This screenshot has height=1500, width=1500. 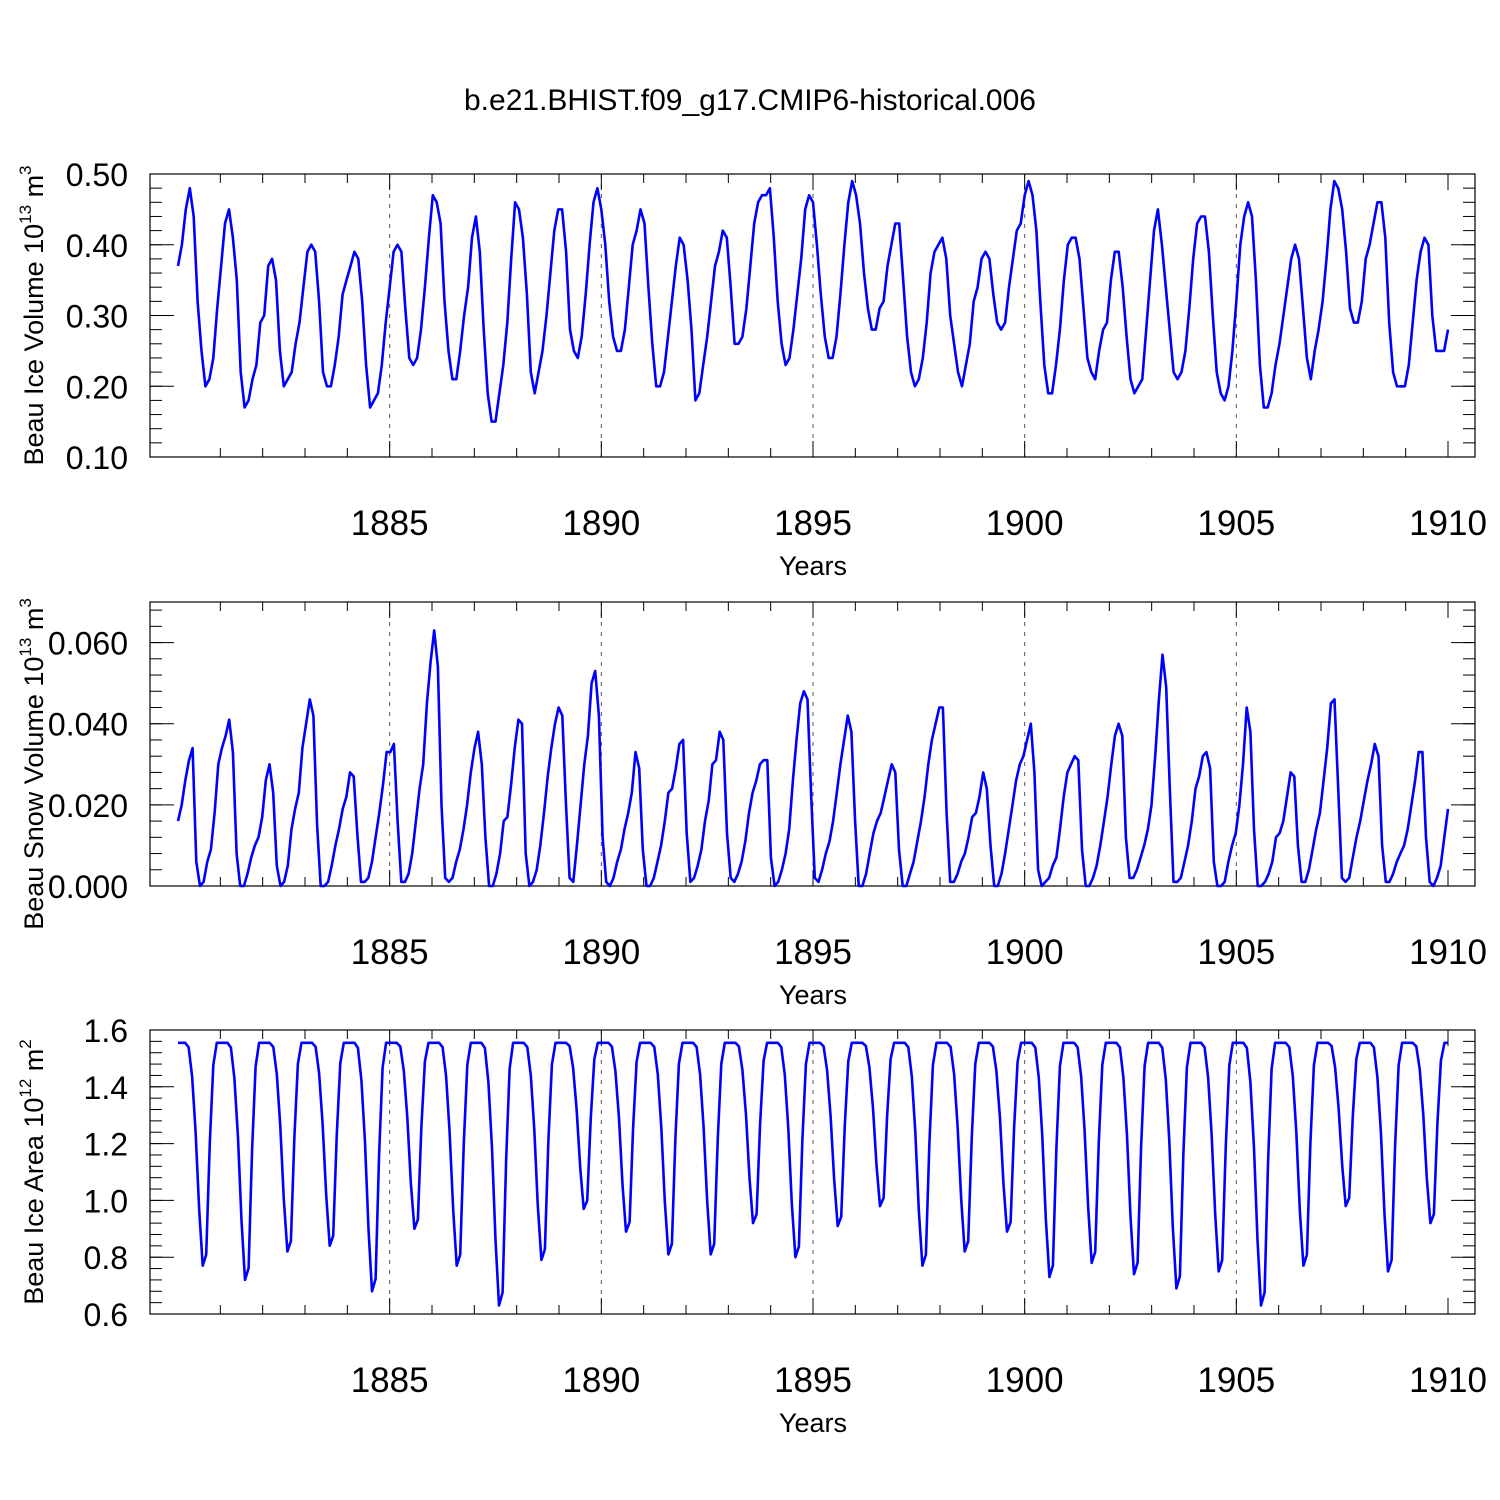 I want to click on y-tick-label: 0.30, so click(x=97, y=317).